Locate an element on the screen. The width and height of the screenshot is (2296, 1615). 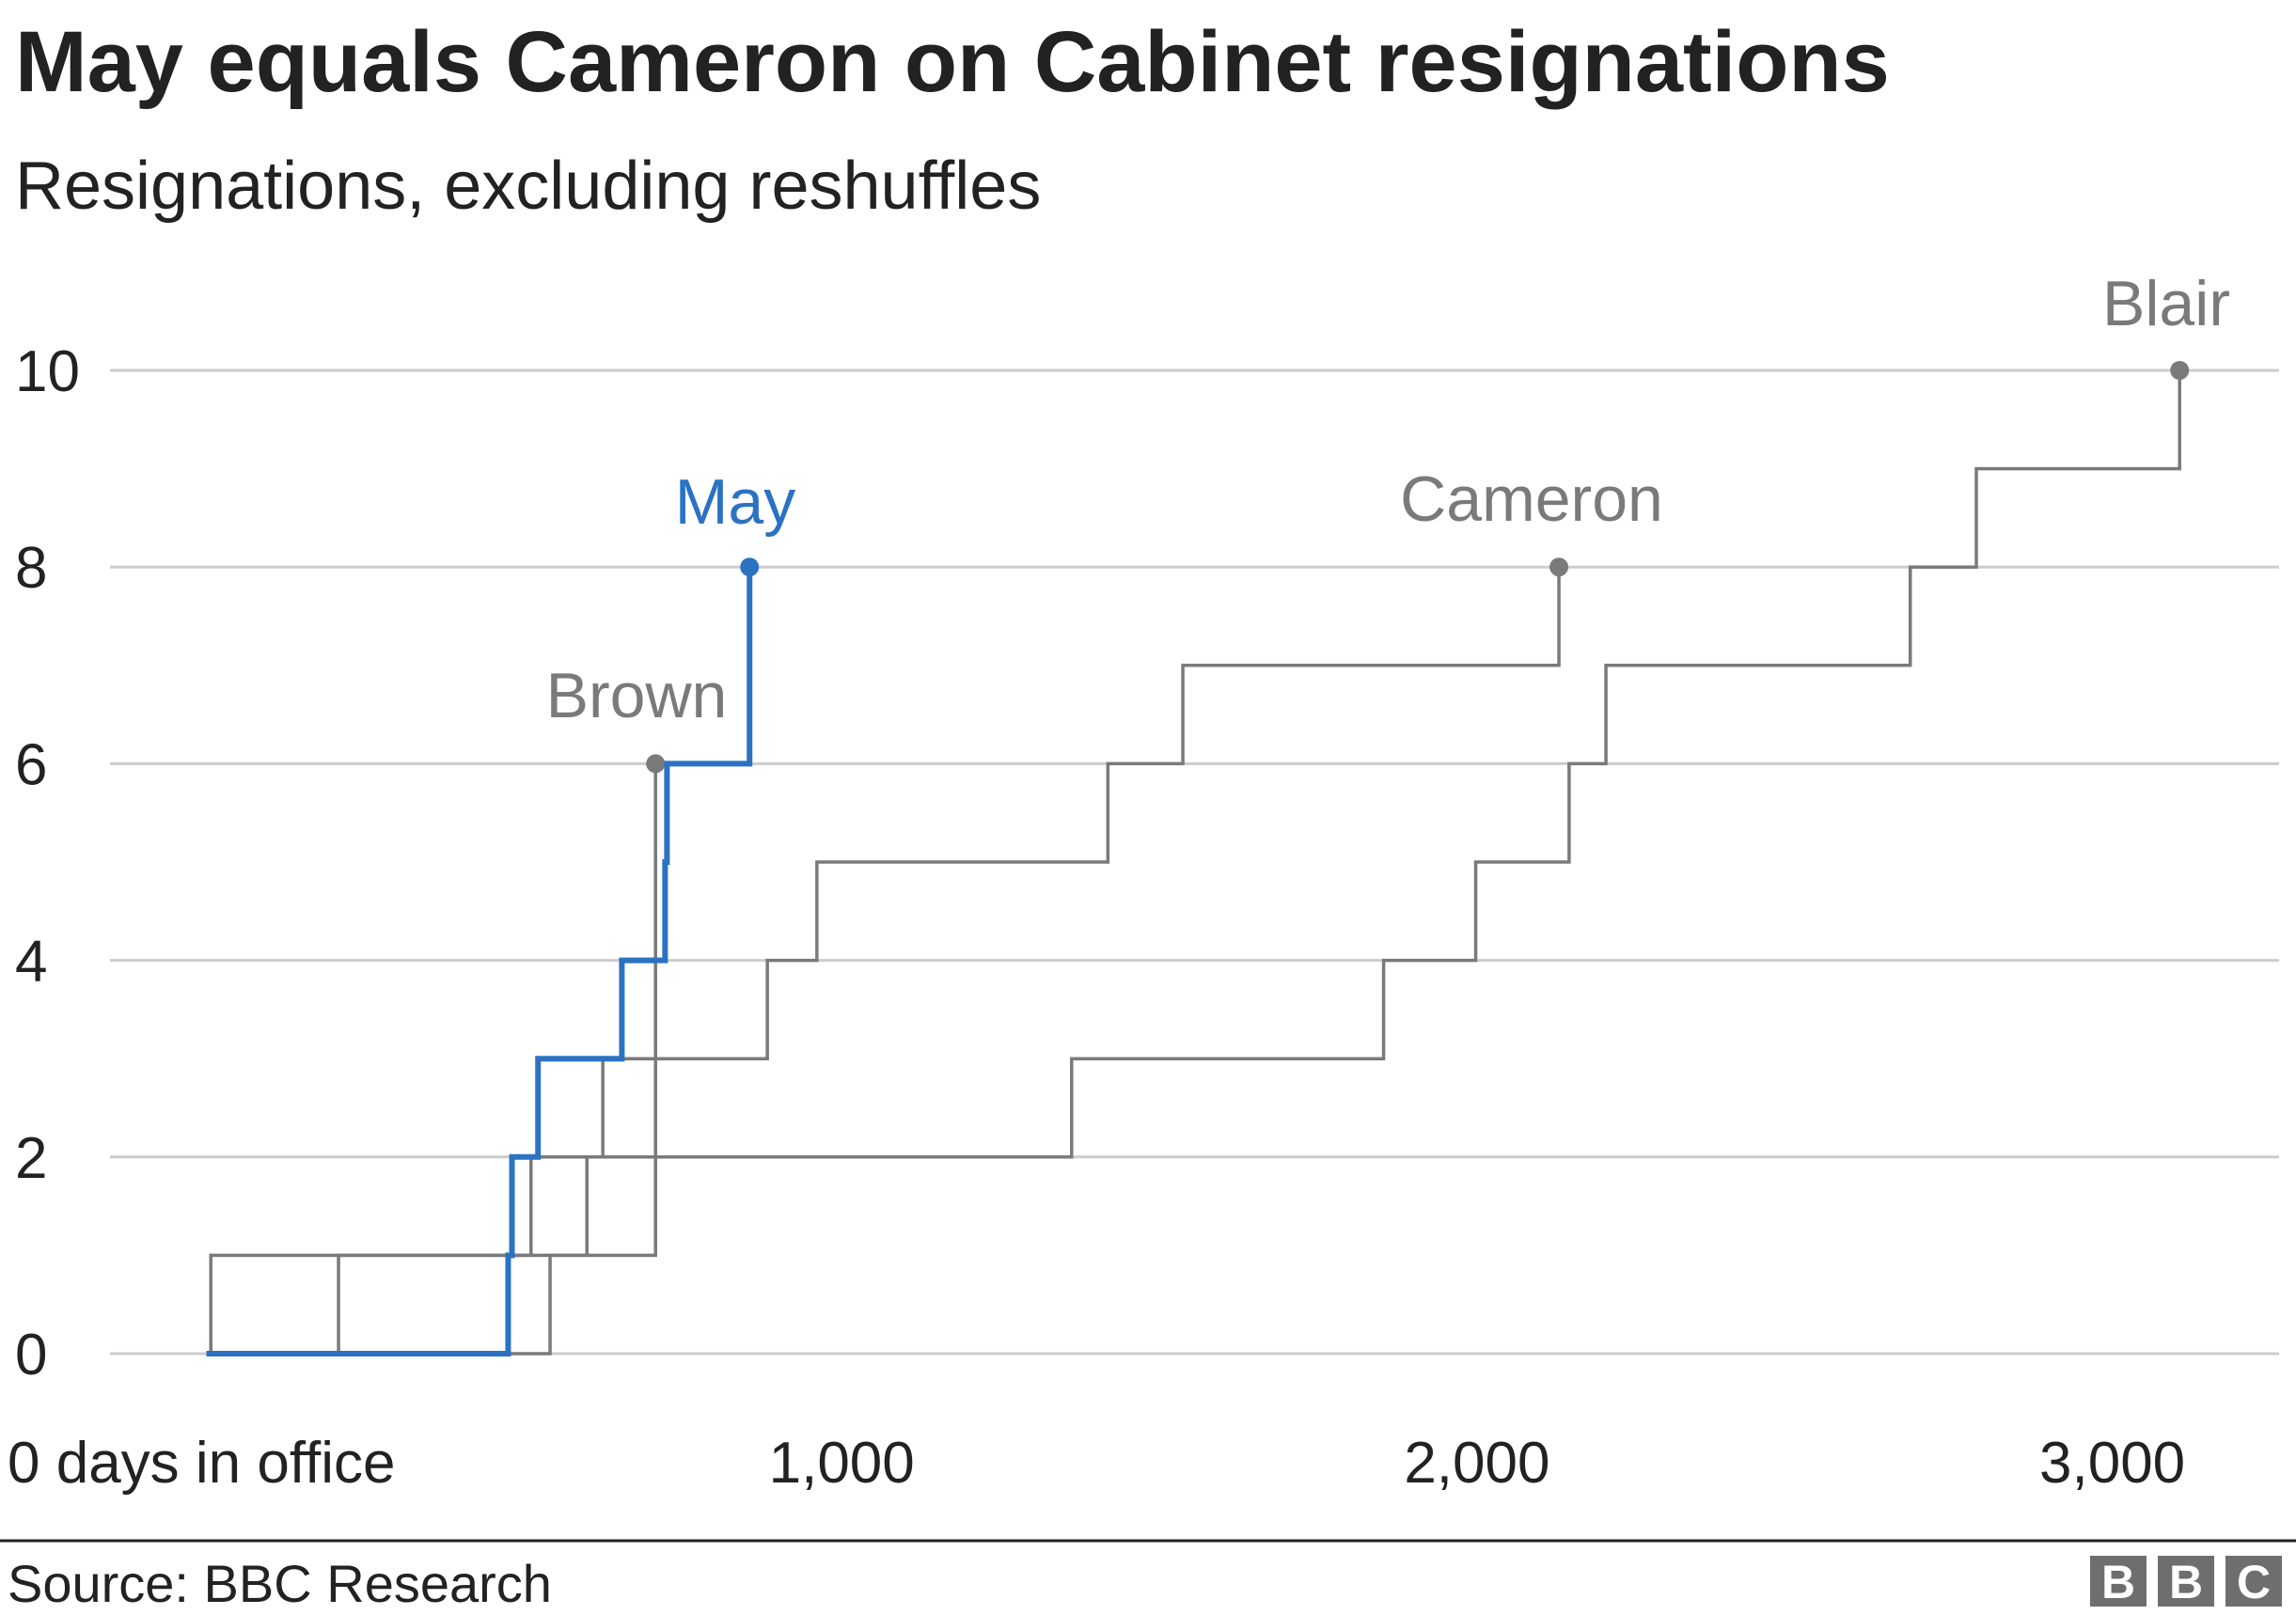
series-line-may is located at coordinates (480, 961).